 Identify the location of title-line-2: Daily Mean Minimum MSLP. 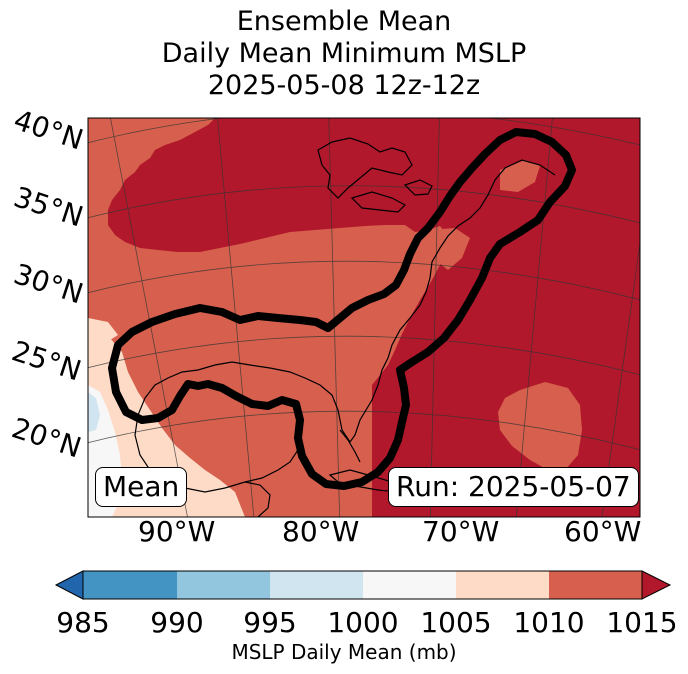
(344, 53).